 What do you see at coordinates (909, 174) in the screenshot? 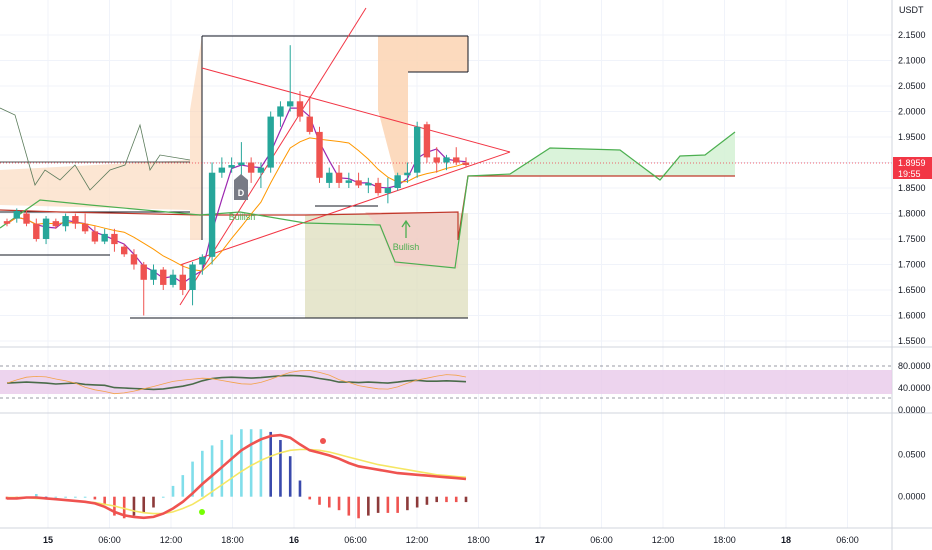
I see `countdown-value: 19:55` at bounding box center [909, 174].